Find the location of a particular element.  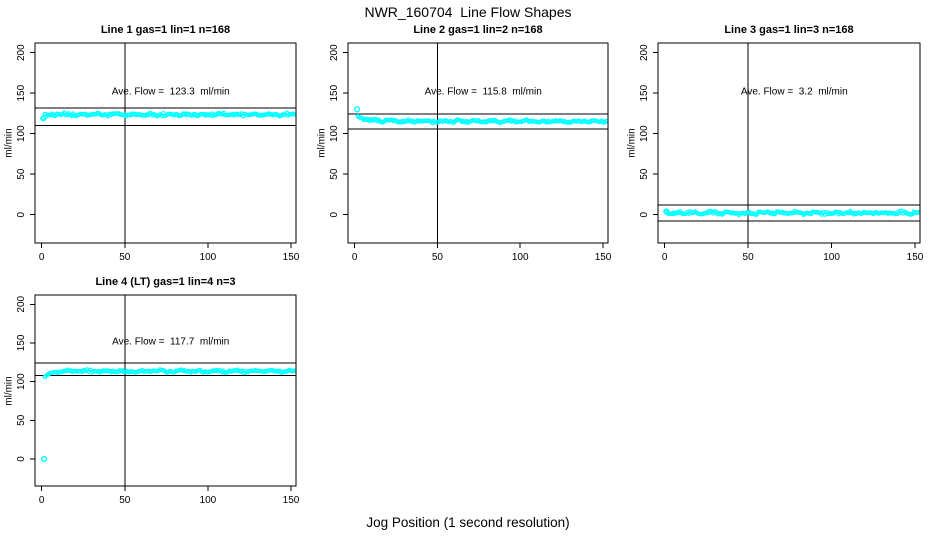

ave-flow-annotation: Ave. Flow = 3.2 ml/min is located at coordinates (794, 92).